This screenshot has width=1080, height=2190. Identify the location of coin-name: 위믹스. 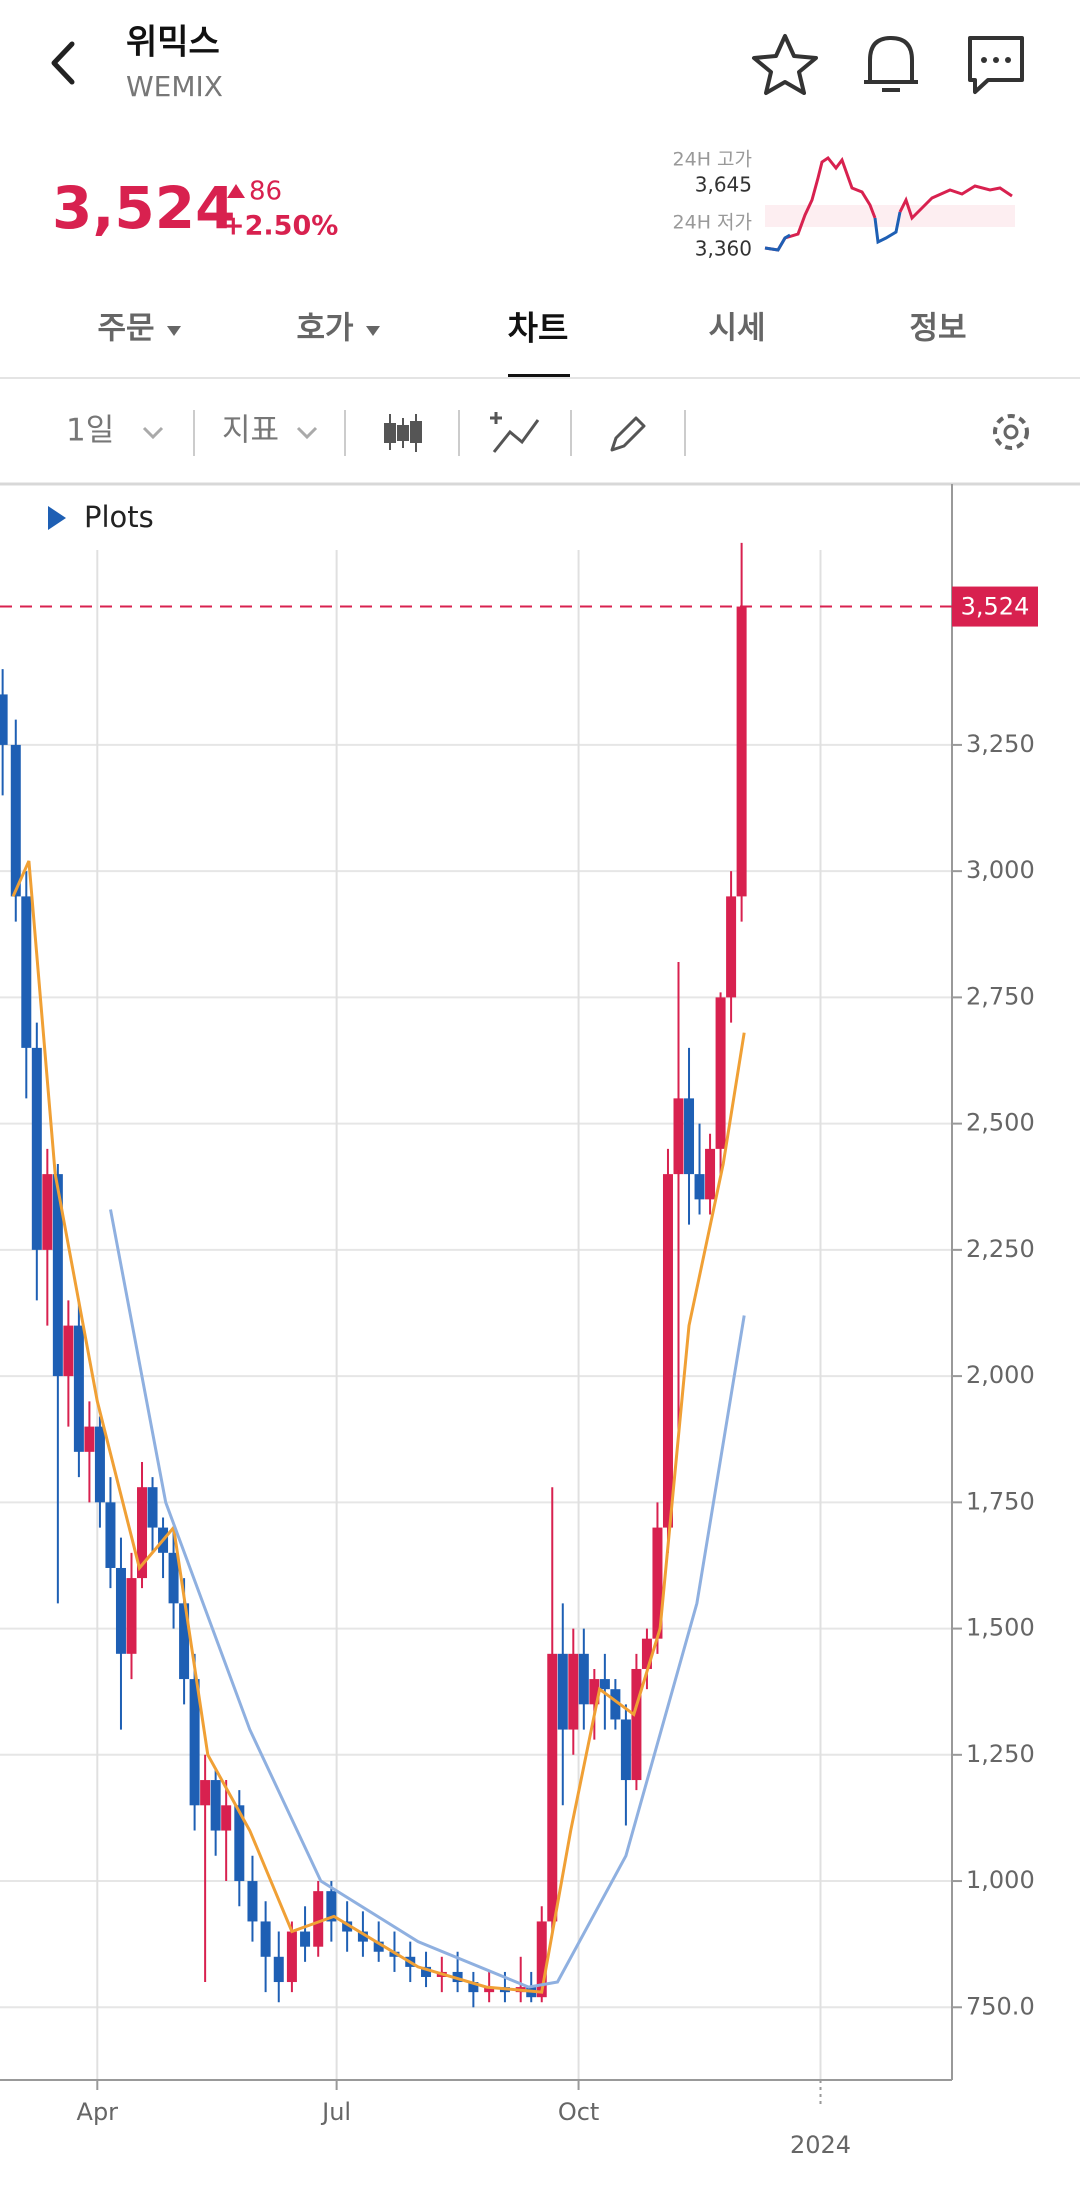
(173, 43).